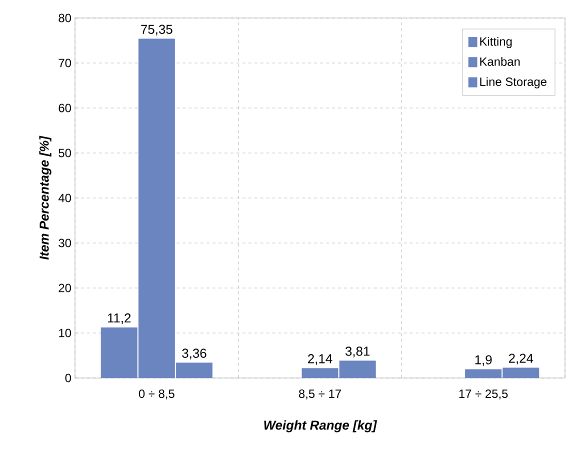 The image size is (576, 454). What do you see at coordinates (194, 354) in the screenshot?
I see `data-label: 3,36` at bounding box center [194, 354].